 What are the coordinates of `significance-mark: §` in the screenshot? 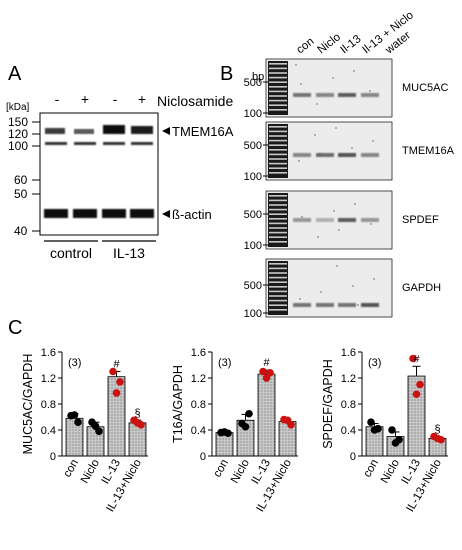 It's located at (437, 430).